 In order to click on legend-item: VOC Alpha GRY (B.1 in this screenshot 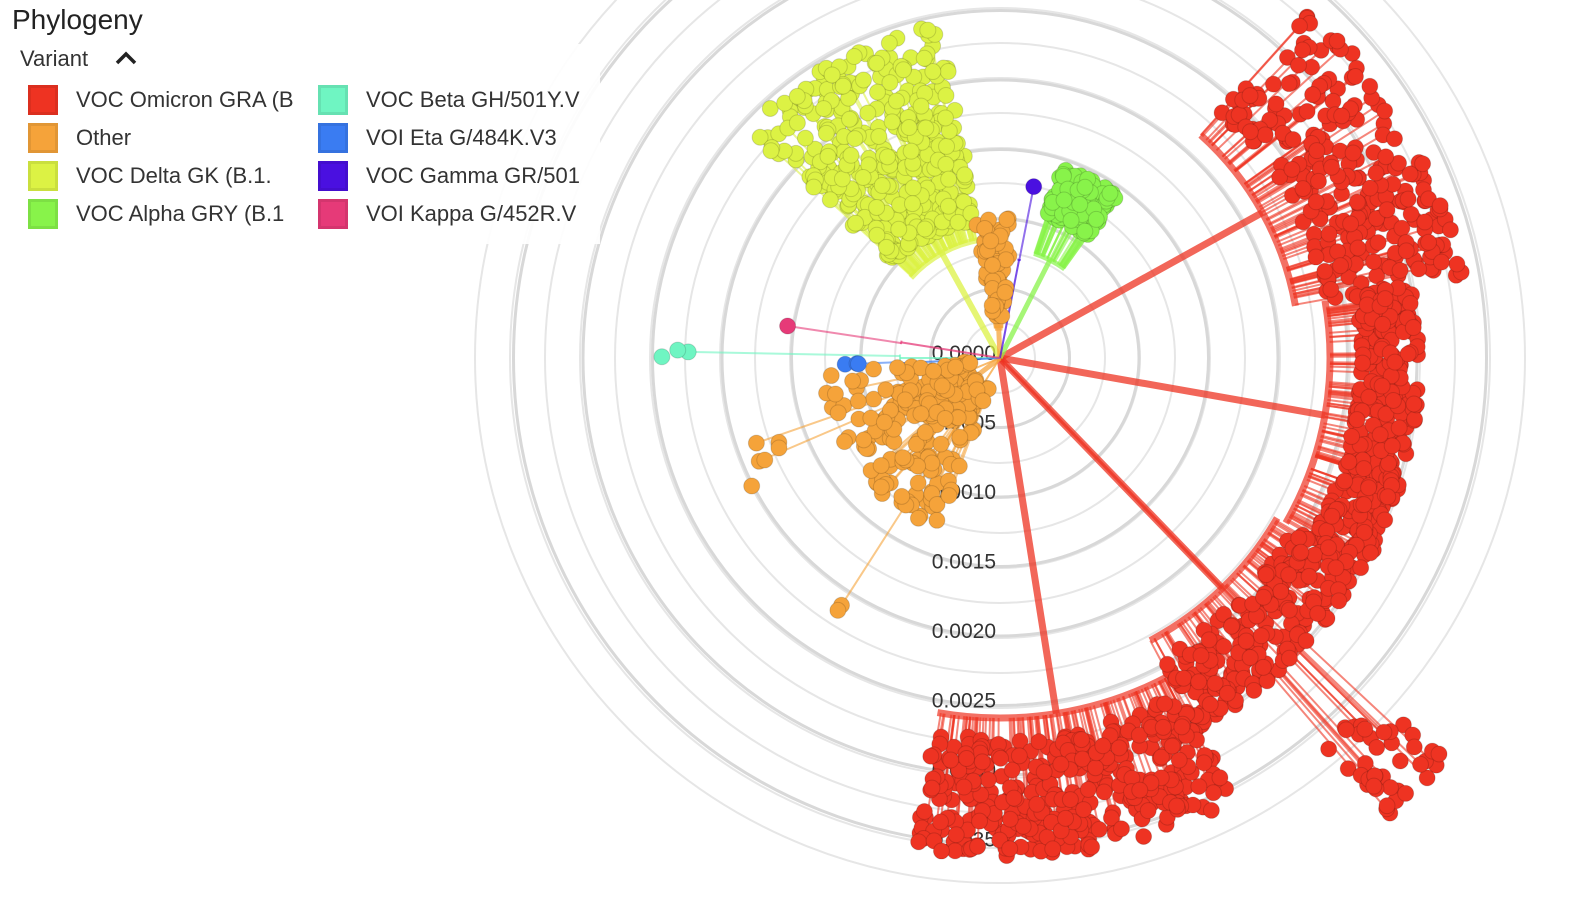, I will do `click(164, 214)`.